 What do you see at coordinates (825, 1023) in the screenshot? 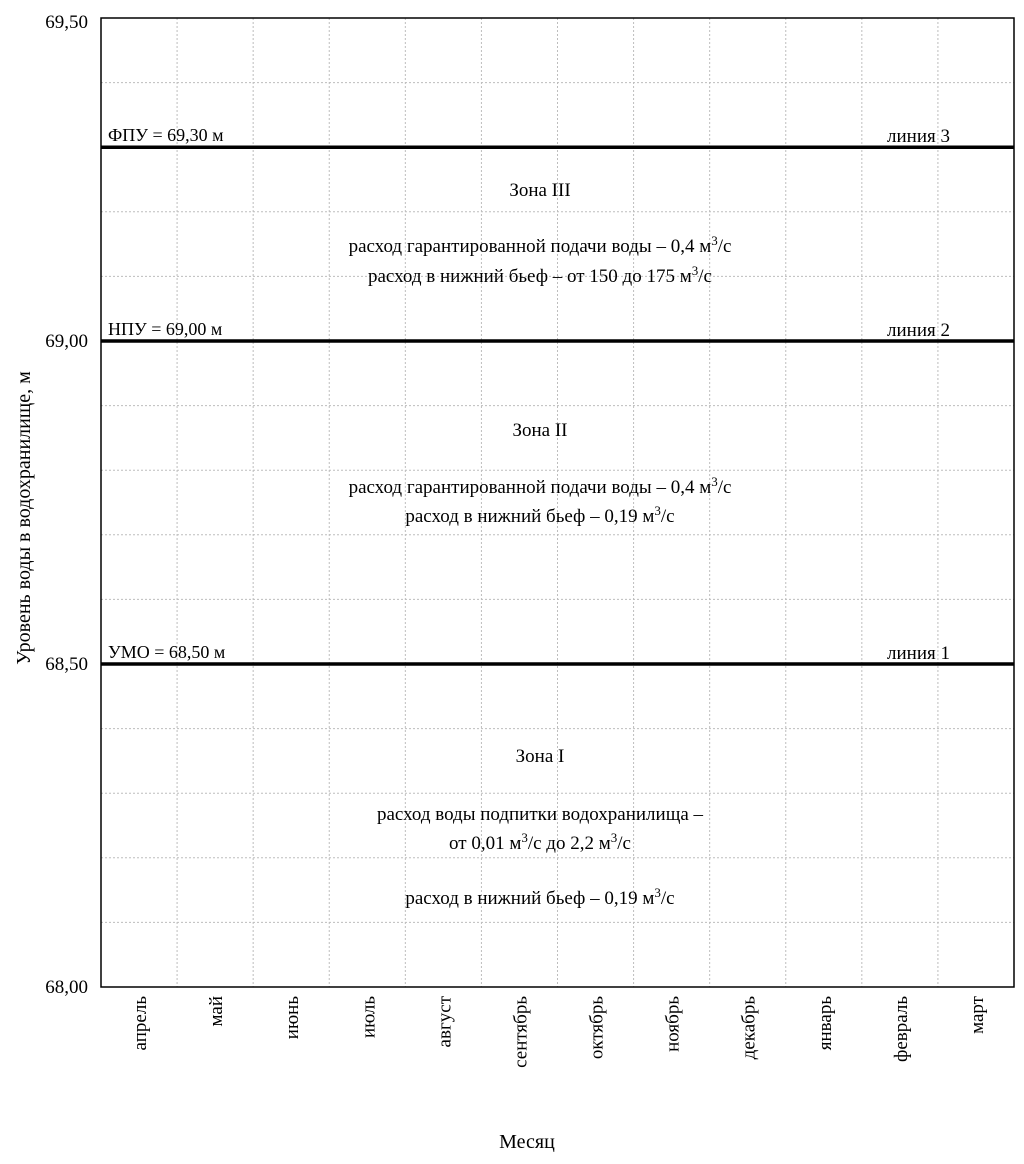
I see `x-tick-label: январь` at bounding box center [825, 1023].